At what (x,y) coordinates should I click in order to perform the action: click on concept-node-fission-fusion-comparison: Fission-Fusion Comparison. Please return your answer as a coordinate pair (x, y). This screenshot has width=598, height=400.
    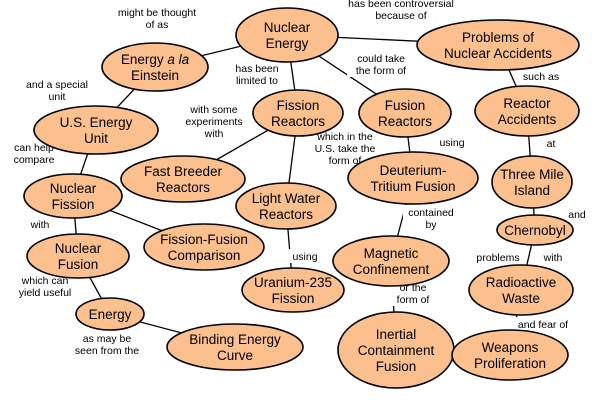
    Looking at the image, I should click on (204, 247).